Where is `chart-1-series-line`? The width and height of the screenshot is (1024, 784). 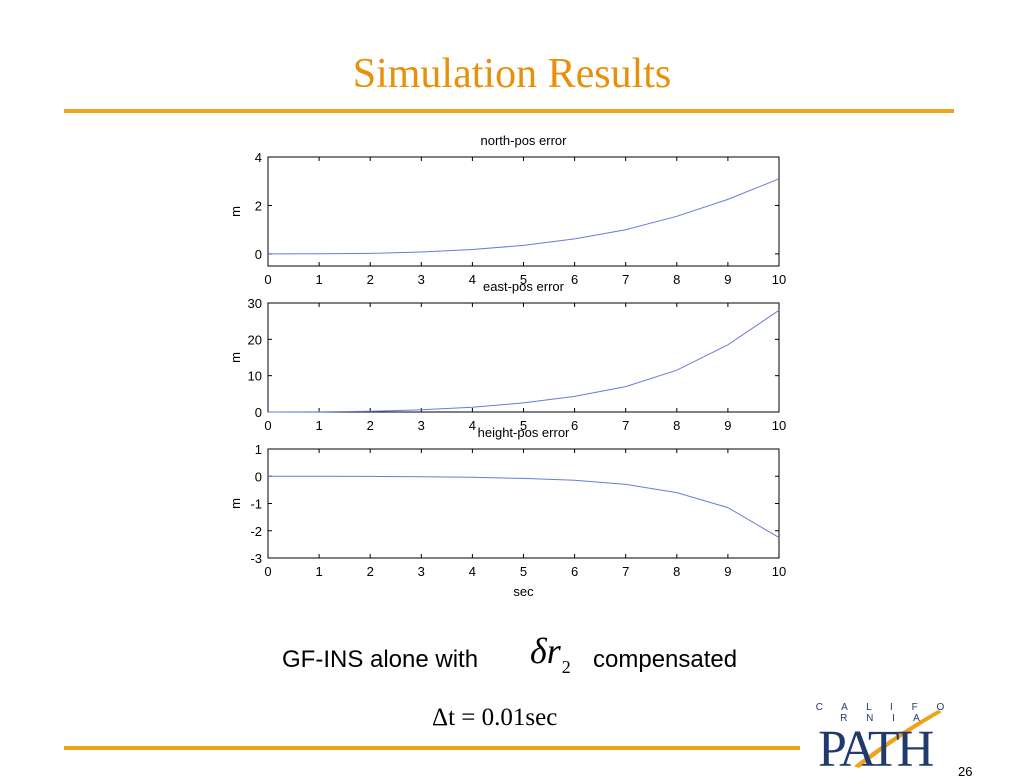 chart-1-series-line is located at coordinates (523, 216).